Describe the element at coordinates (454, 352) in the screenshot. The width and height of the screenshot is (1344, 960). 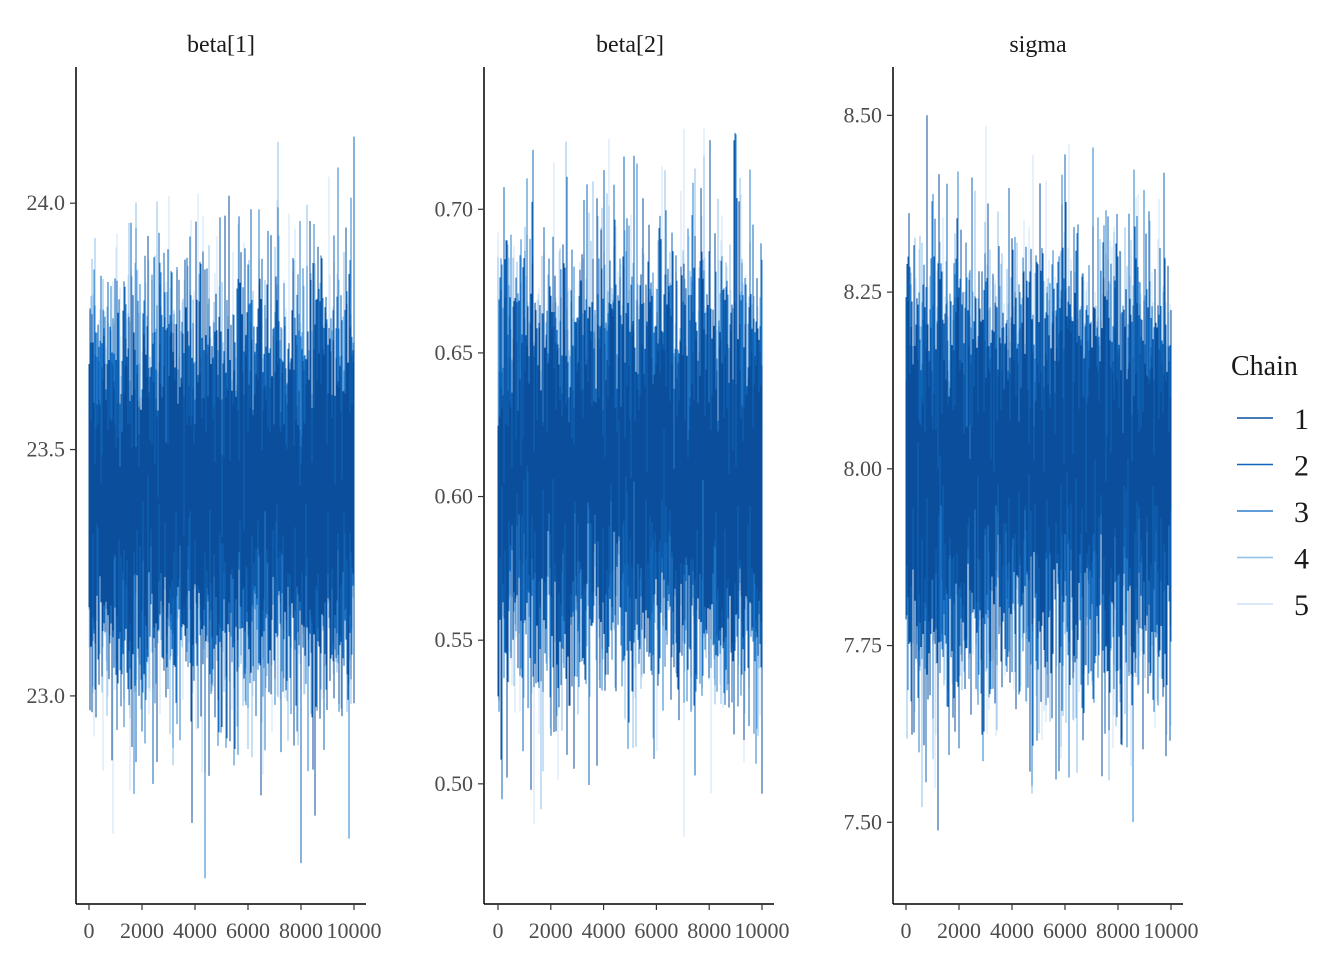
I see `y-tick-label: 0.65` at that location.